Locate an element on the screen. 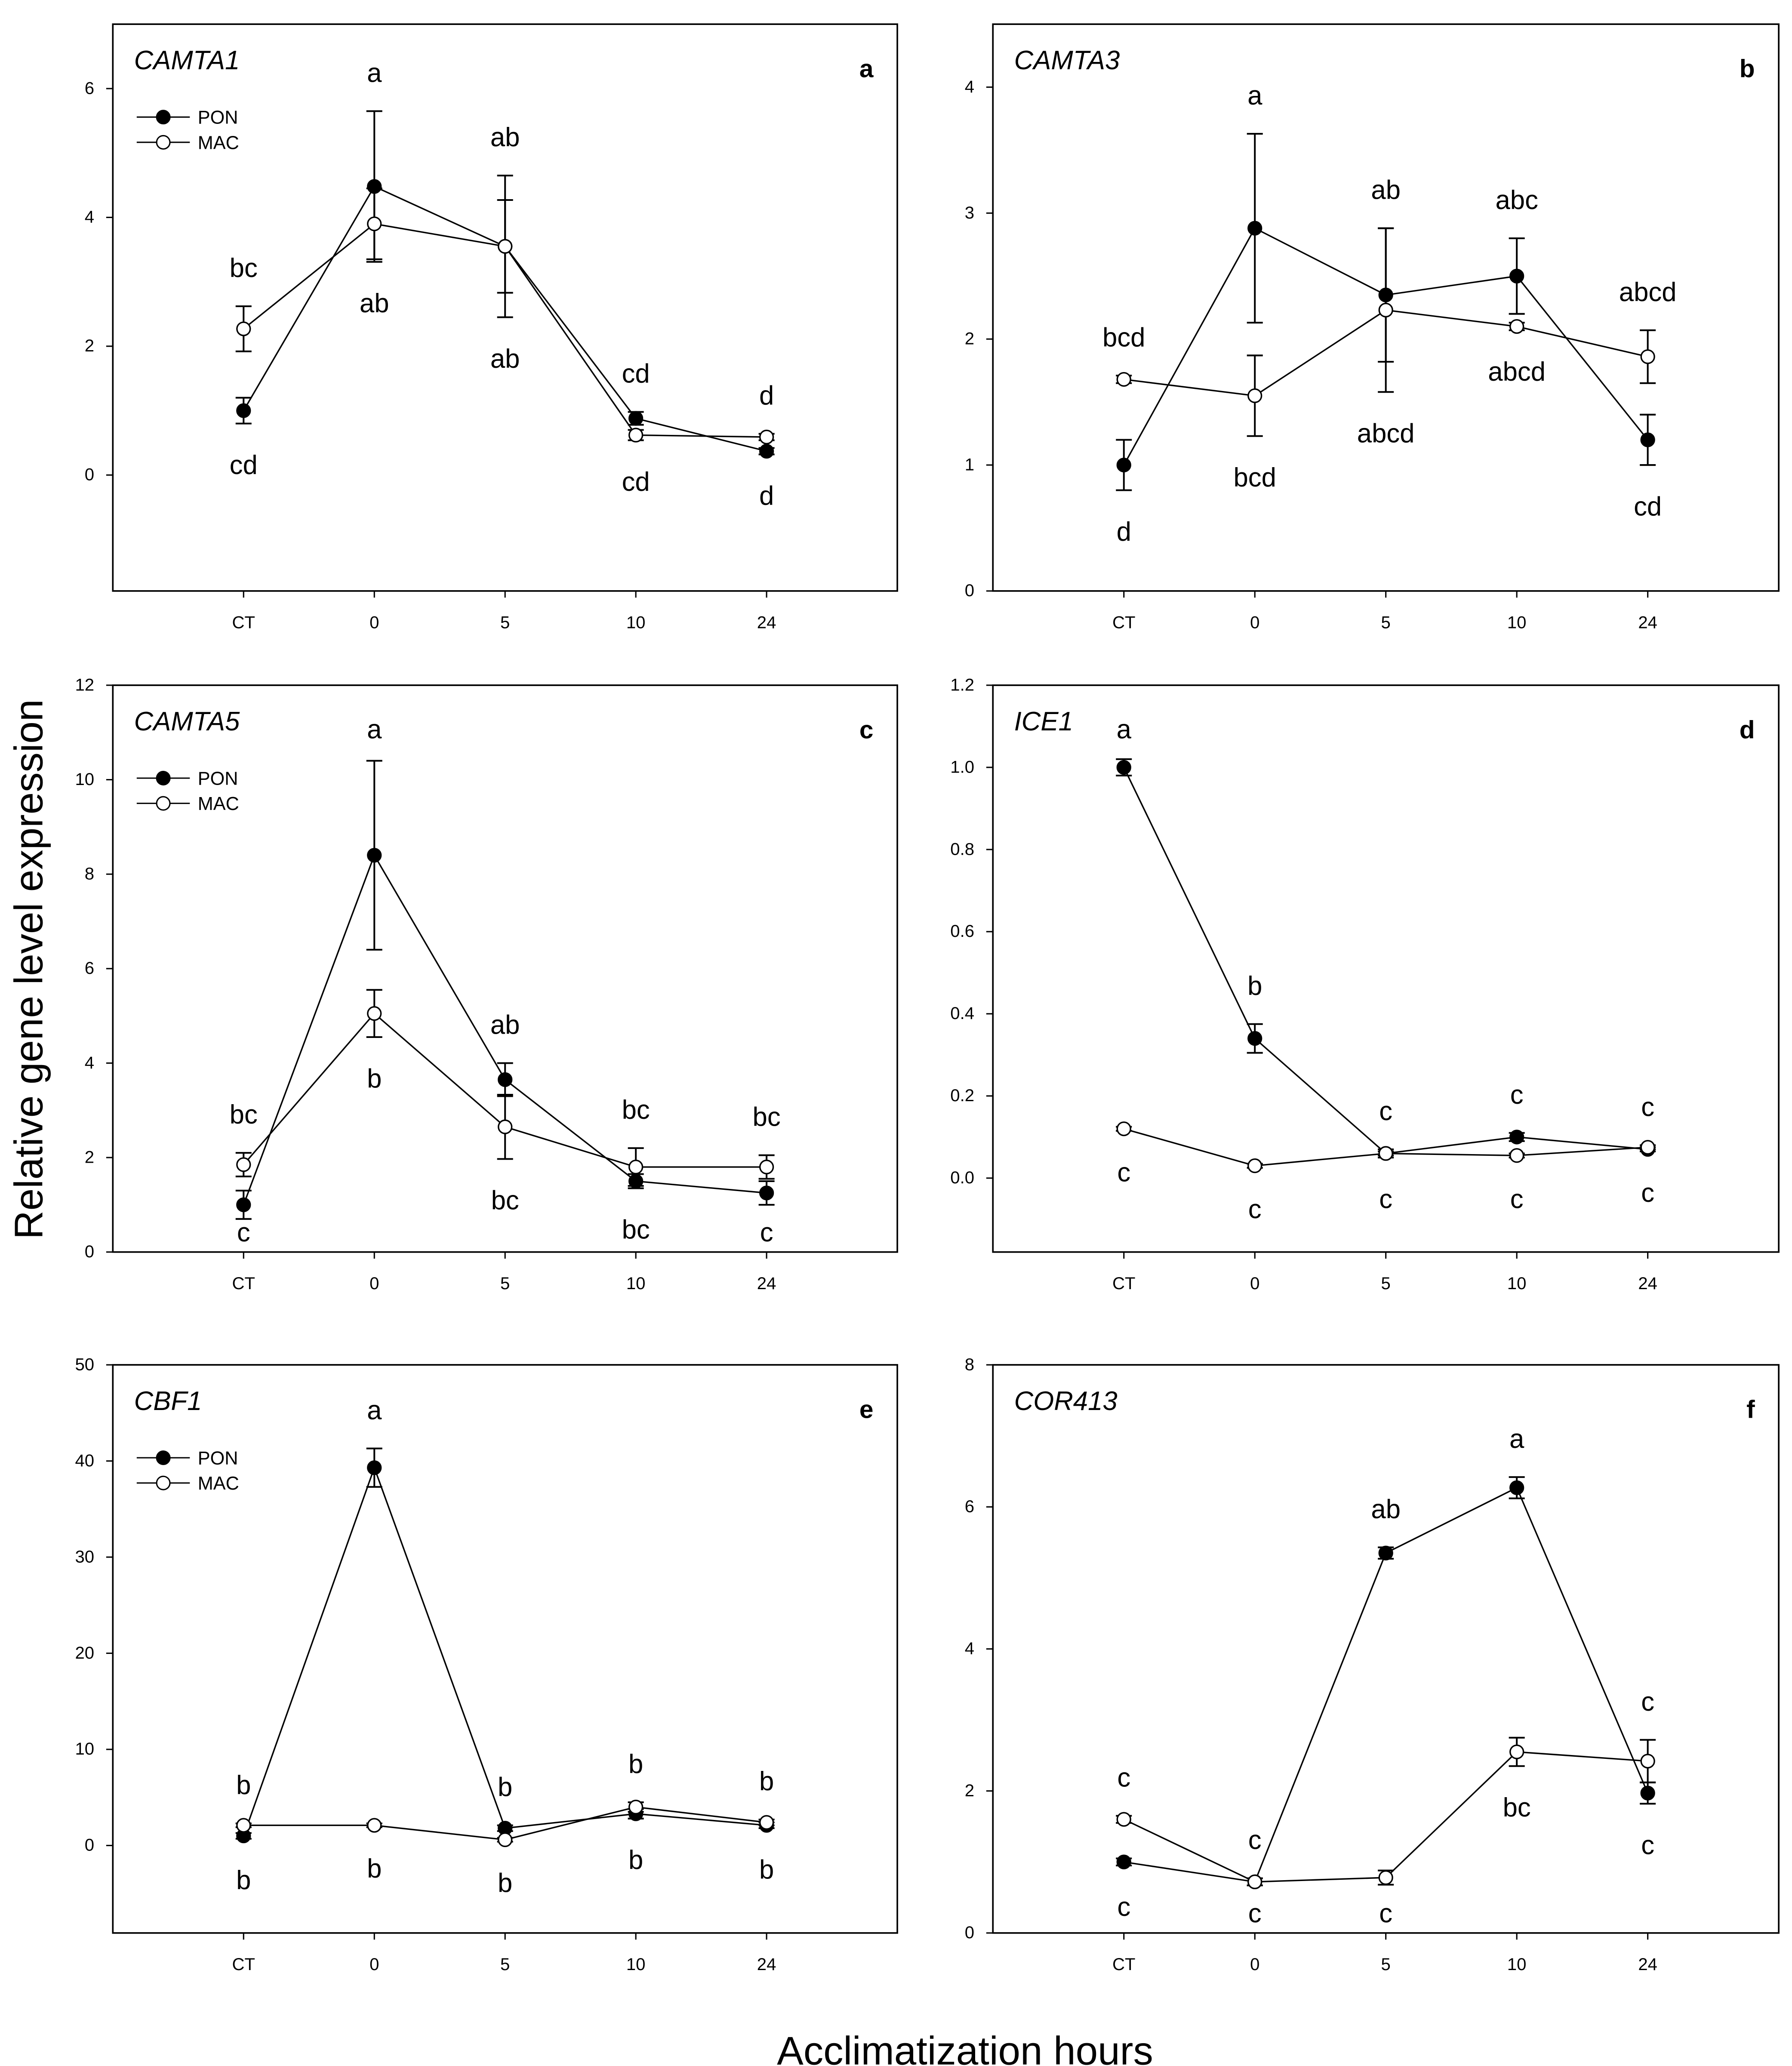 Image resolution: width=1792 pixels, height=2066 pixels. y-tick-label: 6 is located at coordinates (89, 88).